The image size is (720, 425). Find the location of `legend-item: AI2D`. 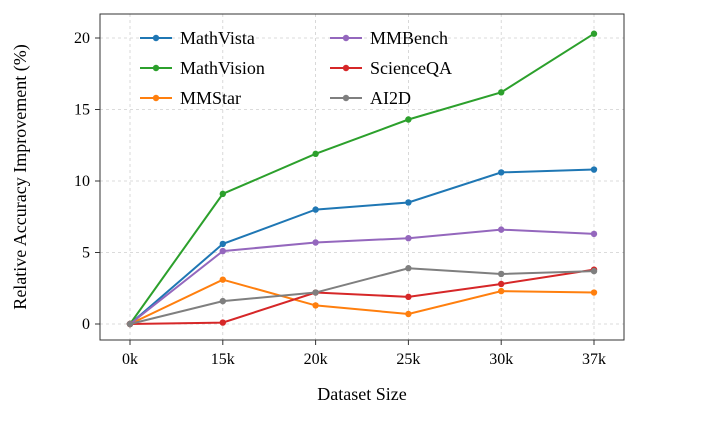

legend-item: AI2D is located at coordinates (370, 98).